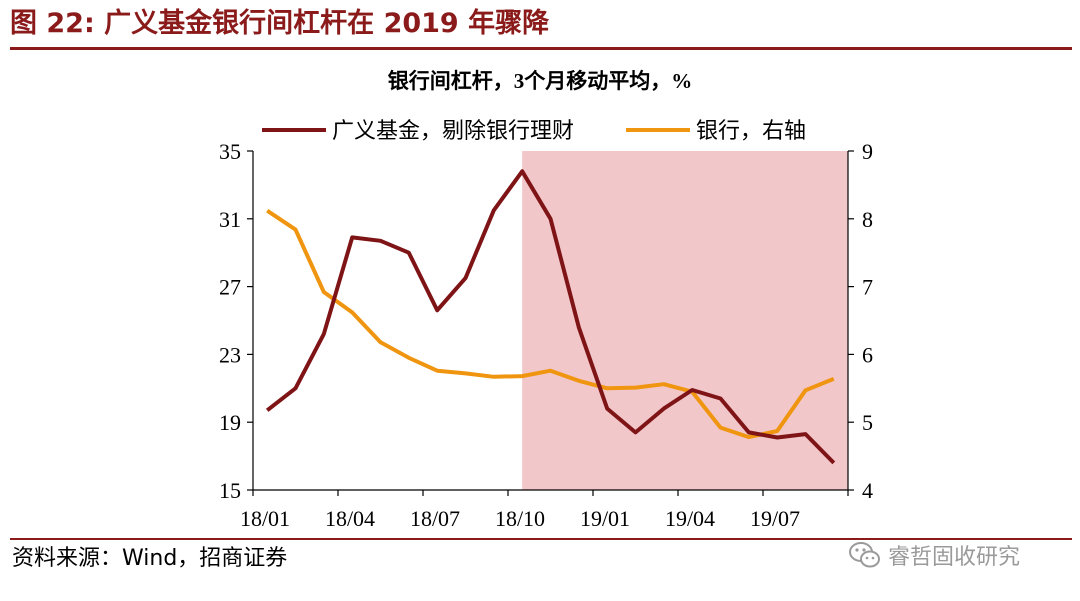 The height and width of the screenshot is (601, 1080). What do you see at coordinates (775, 518) in the screenshot?
I see `x-tick-label: 19/07` at bounding box center [775, 518].